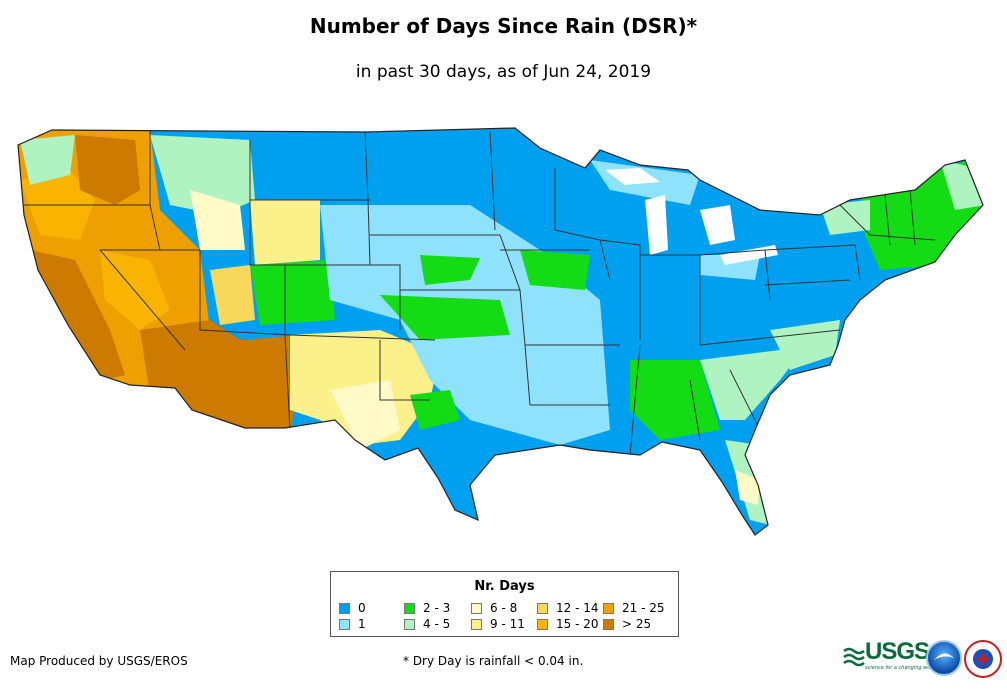  Describe the element at coordinates (656, 225) in the screenshot. I see `lake-michigan` at that location.